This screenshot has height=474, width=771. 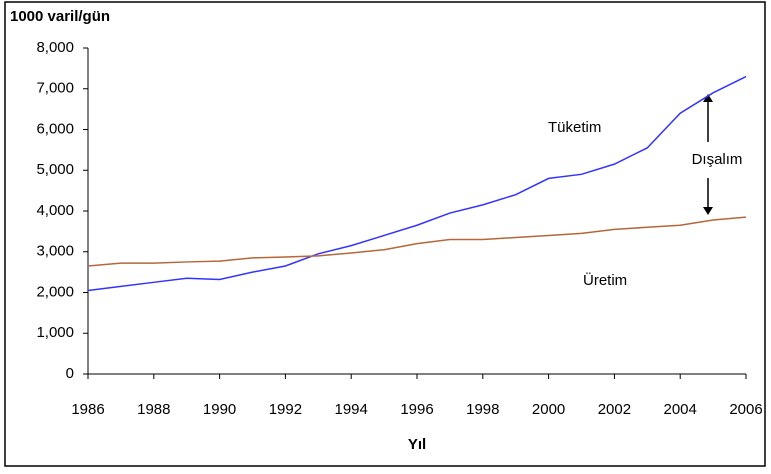 I want to click on x-axis-label: Yıl, so click(x=417, y=444).